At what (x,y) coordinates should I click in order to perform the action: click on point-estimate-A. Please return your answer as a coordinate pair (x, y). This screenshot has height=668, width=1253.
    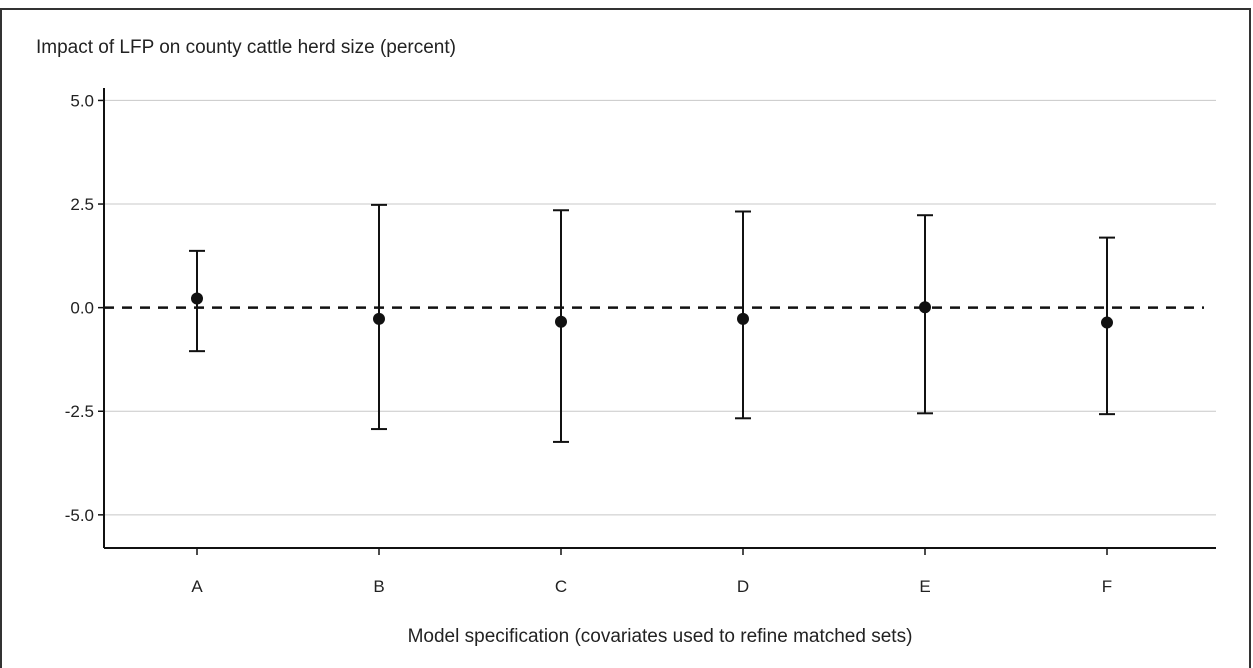
    Looking at the image, I should click on (197, 298).